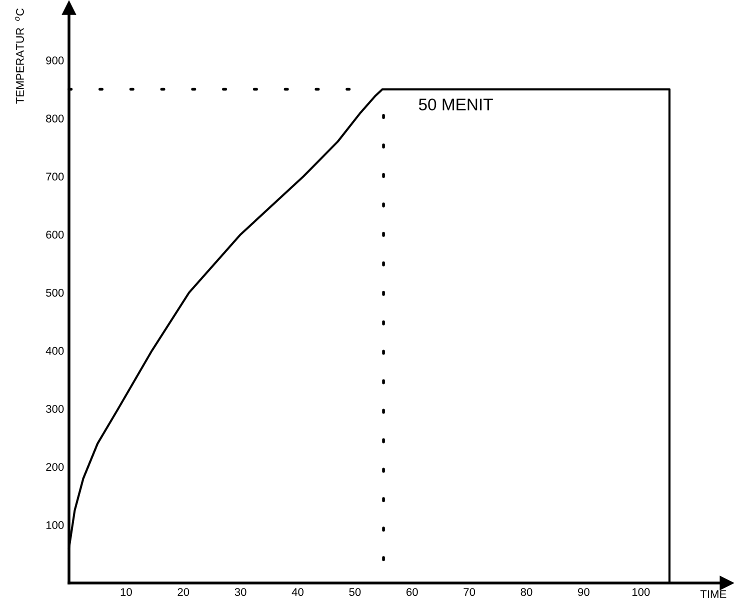 This screenshot has height=613, width=734. Describe the element at coordinates (55, 118) in the screenshot. I see `y-tick-label: 800` at that location.